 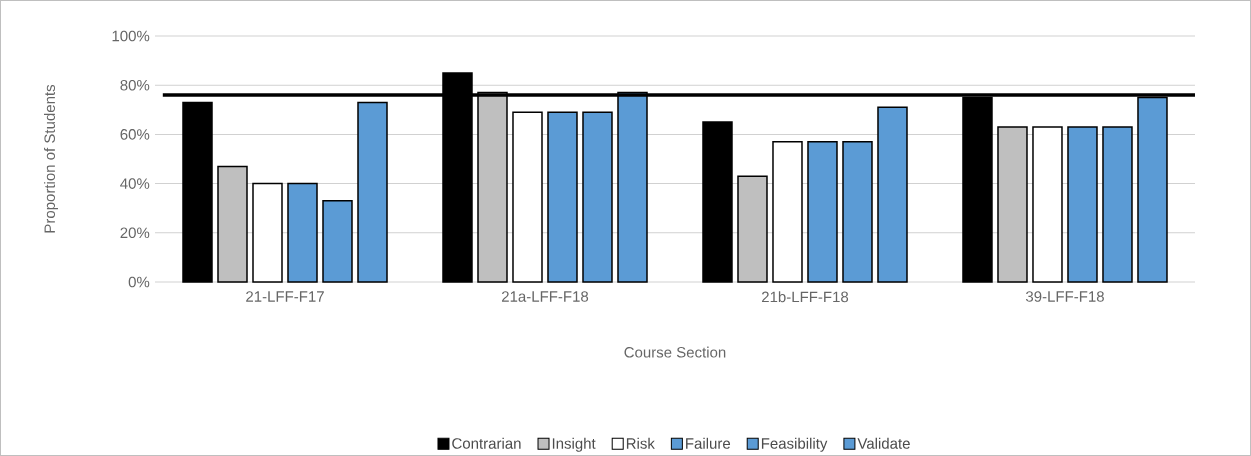 I want to click on y-tick-label: 60%, so click(x=135, y=134).